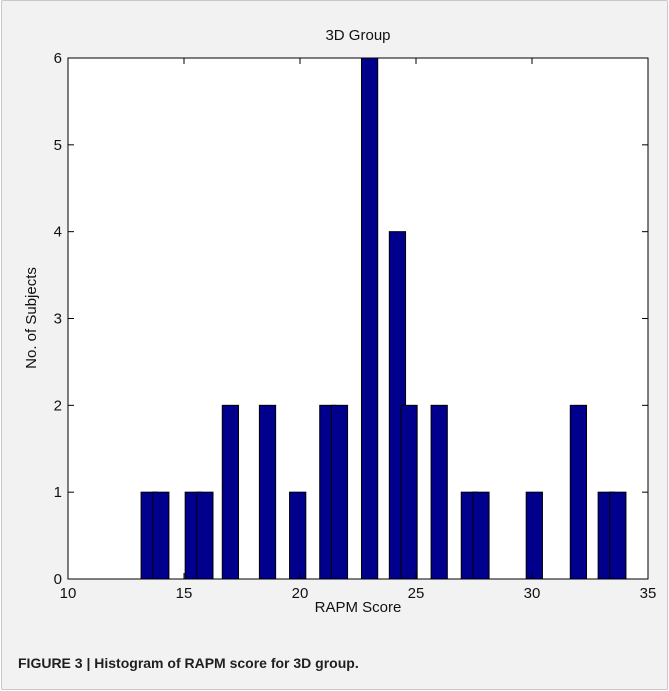 The width and height of the screenshot is (669, 691). Describe the element at coordinates (357, 35) in the screenshot. I see `chart-title: 3D Group` at that location.